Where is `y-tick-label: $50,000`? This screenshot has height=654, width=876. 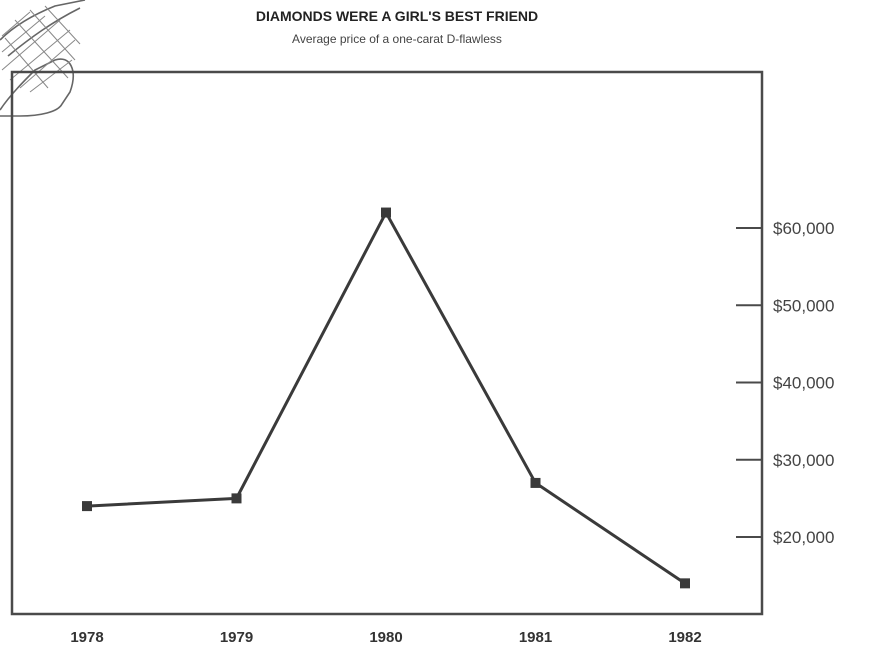
y-tick-label: $50,000 is located at coordinates (803, 305).